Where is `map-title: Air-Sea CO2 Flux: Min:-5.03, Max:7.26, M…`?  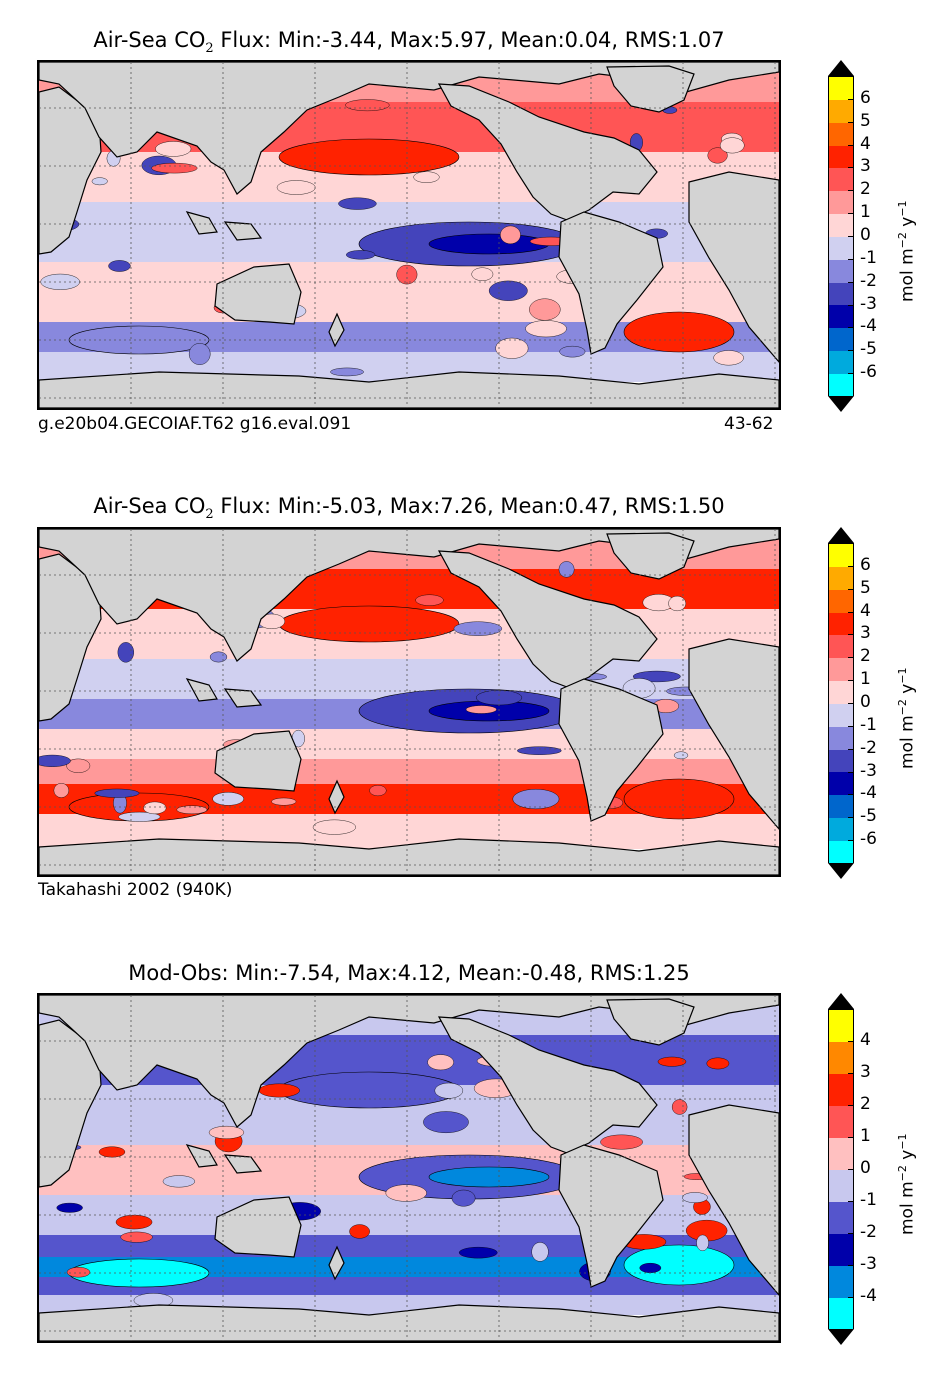
map-title: Air-Sea CO2 Flux: Min:-5.03, Max:7.26, M… is located at coordinates (409, 508).